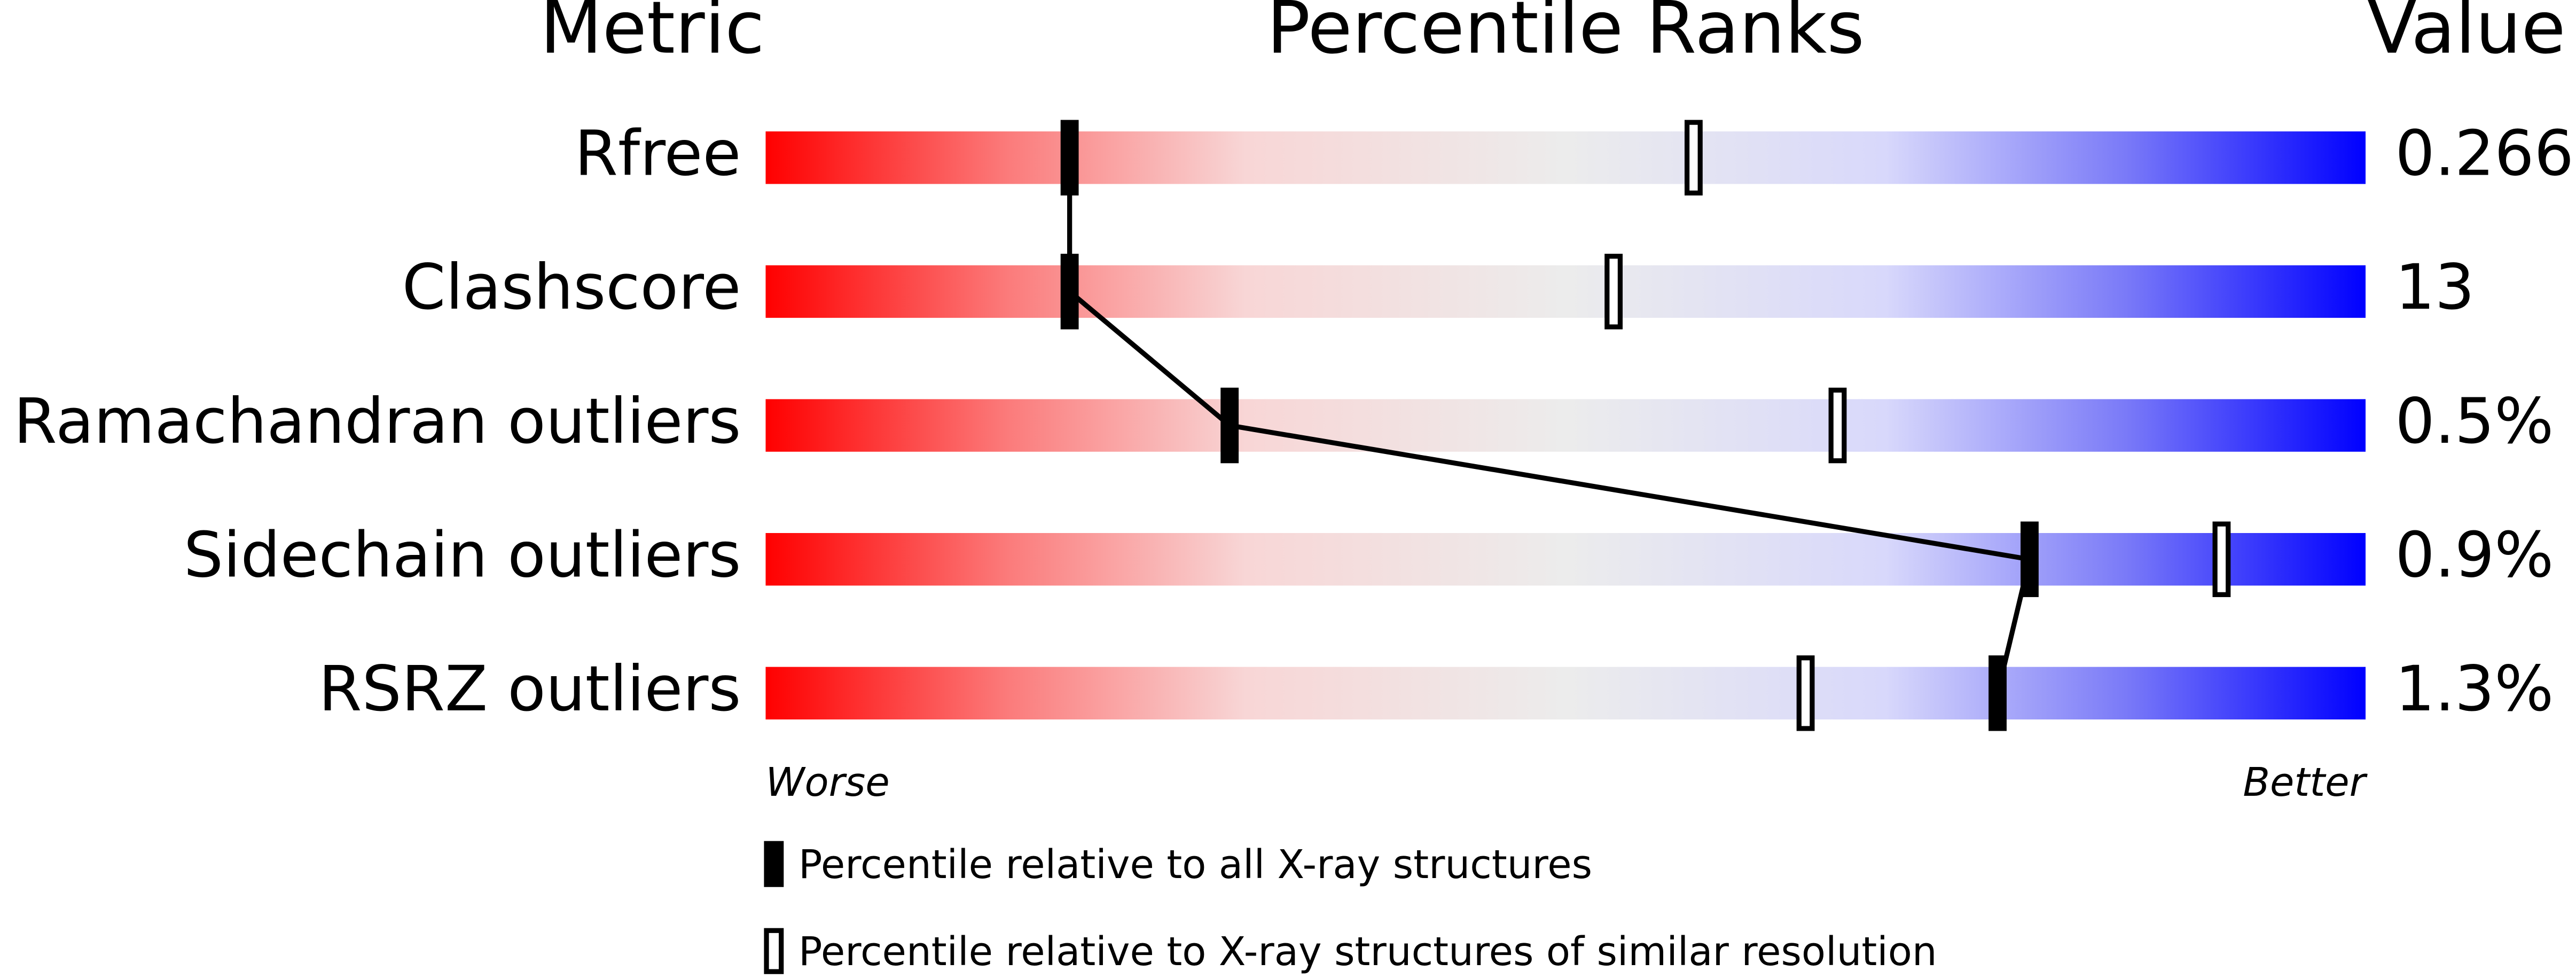 The height and width of the screenshot is (979, 2576). I want to click on metric-label: RSRZ outliers, so click(529, 689).